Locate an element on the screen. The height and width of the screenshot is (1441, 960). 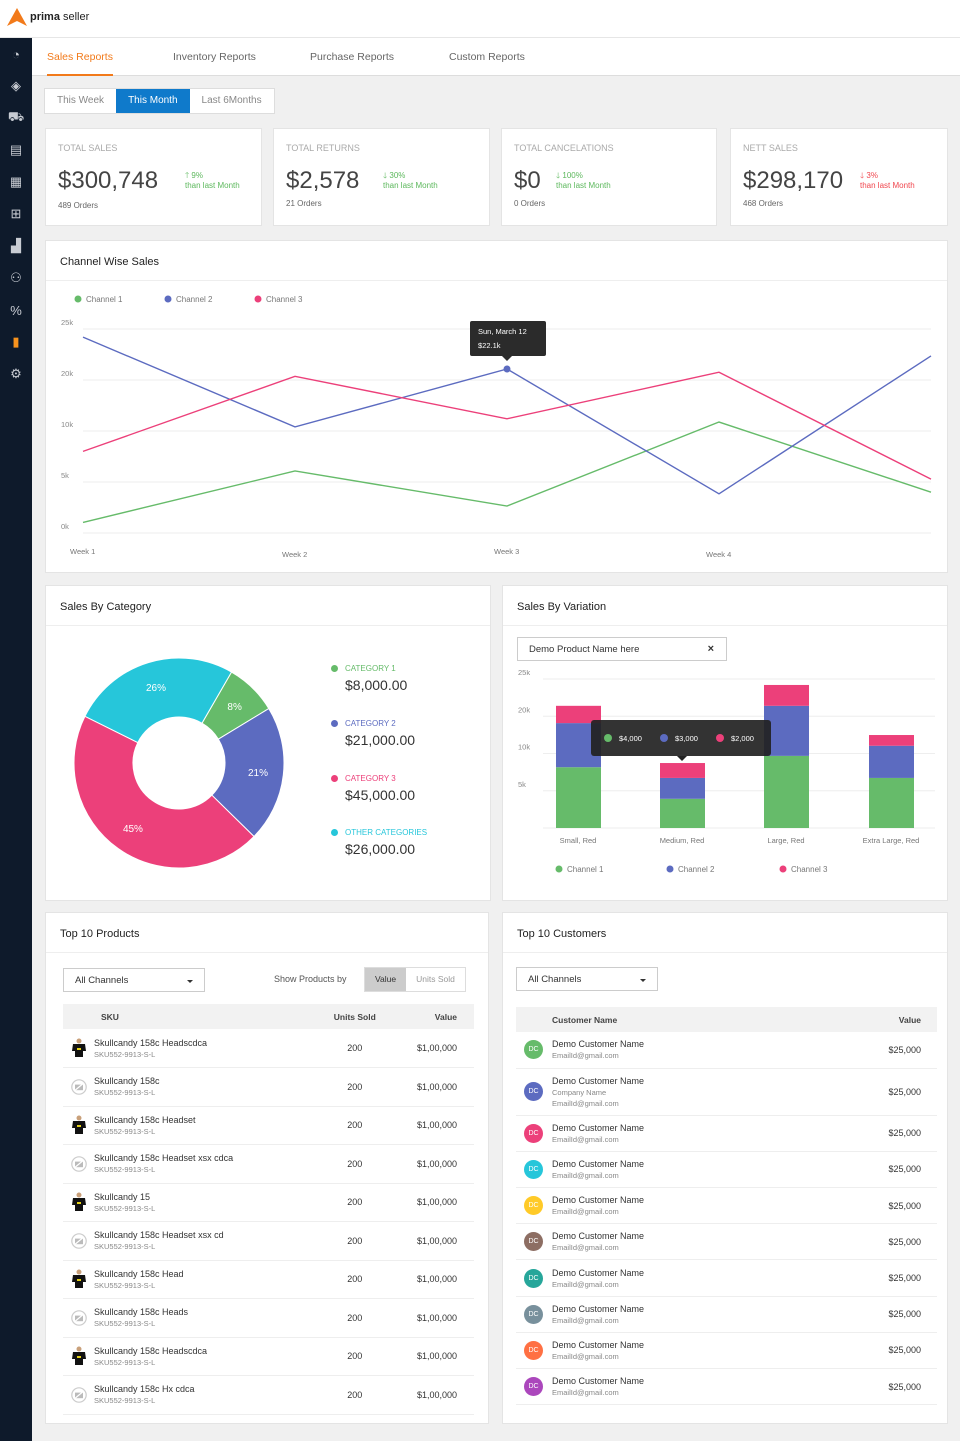
sidebar-item-bar-chart: ▮ is located at coordinates (16, 342).